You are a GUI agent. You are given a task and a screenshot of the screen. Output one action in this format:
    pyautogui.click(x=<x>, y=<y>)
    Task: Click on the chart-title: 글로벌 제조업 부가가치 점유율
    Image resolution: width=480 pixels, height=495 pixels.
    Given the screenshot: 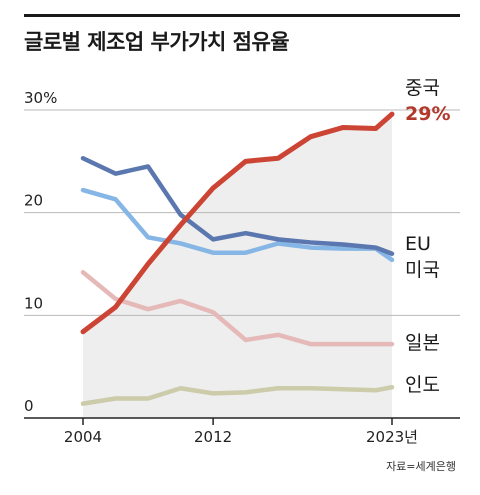 What is the action you would take?
    pyautogui.click(x=157, y=42)
    